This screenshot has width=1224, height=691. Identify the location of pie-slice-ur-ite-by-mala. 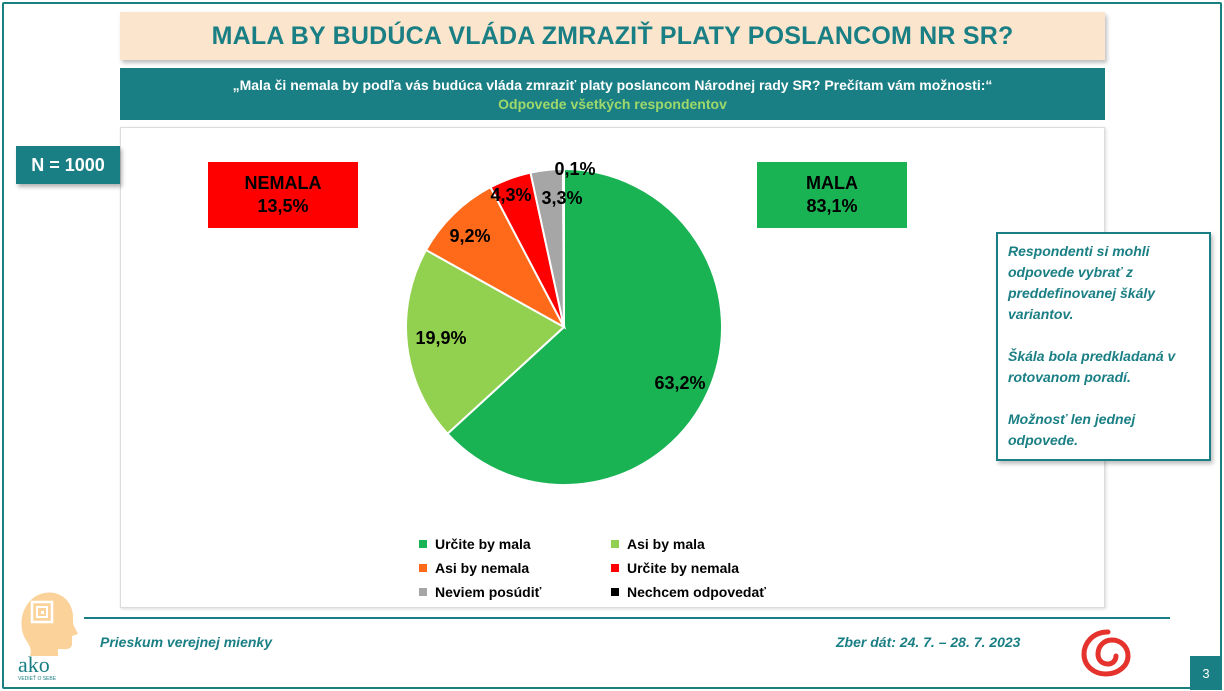
(584, 326).